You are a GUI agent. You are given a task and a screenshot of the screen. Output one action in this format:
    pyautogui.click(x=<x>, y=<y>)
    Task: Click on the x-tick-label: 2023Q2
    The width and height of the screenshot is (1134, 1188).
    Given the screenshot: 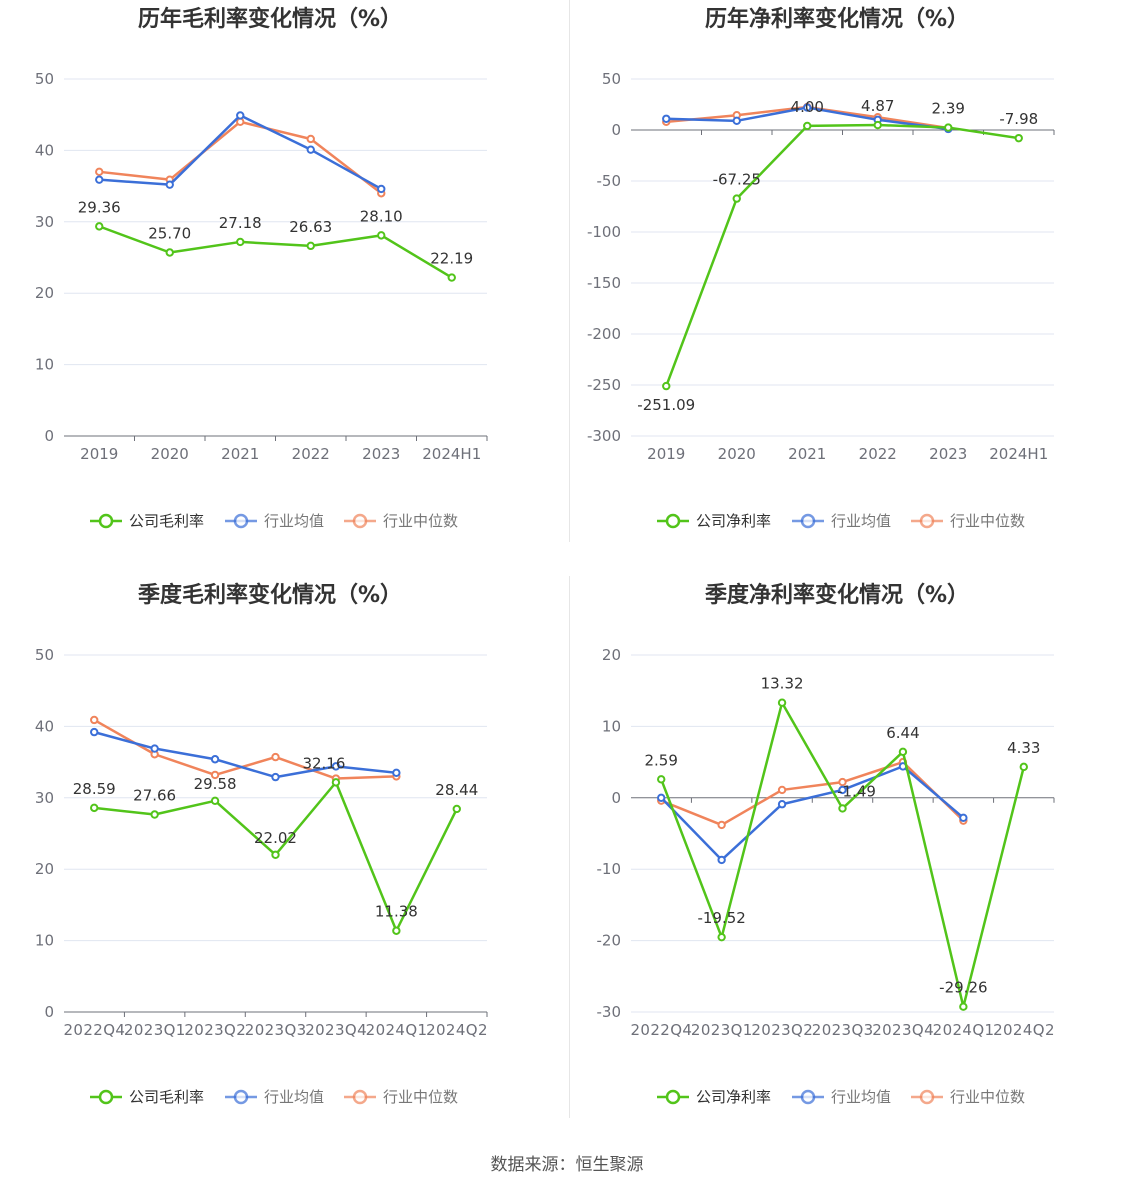 What is the action you would take?
    pyautogui.click(x=214, y=1030)
    